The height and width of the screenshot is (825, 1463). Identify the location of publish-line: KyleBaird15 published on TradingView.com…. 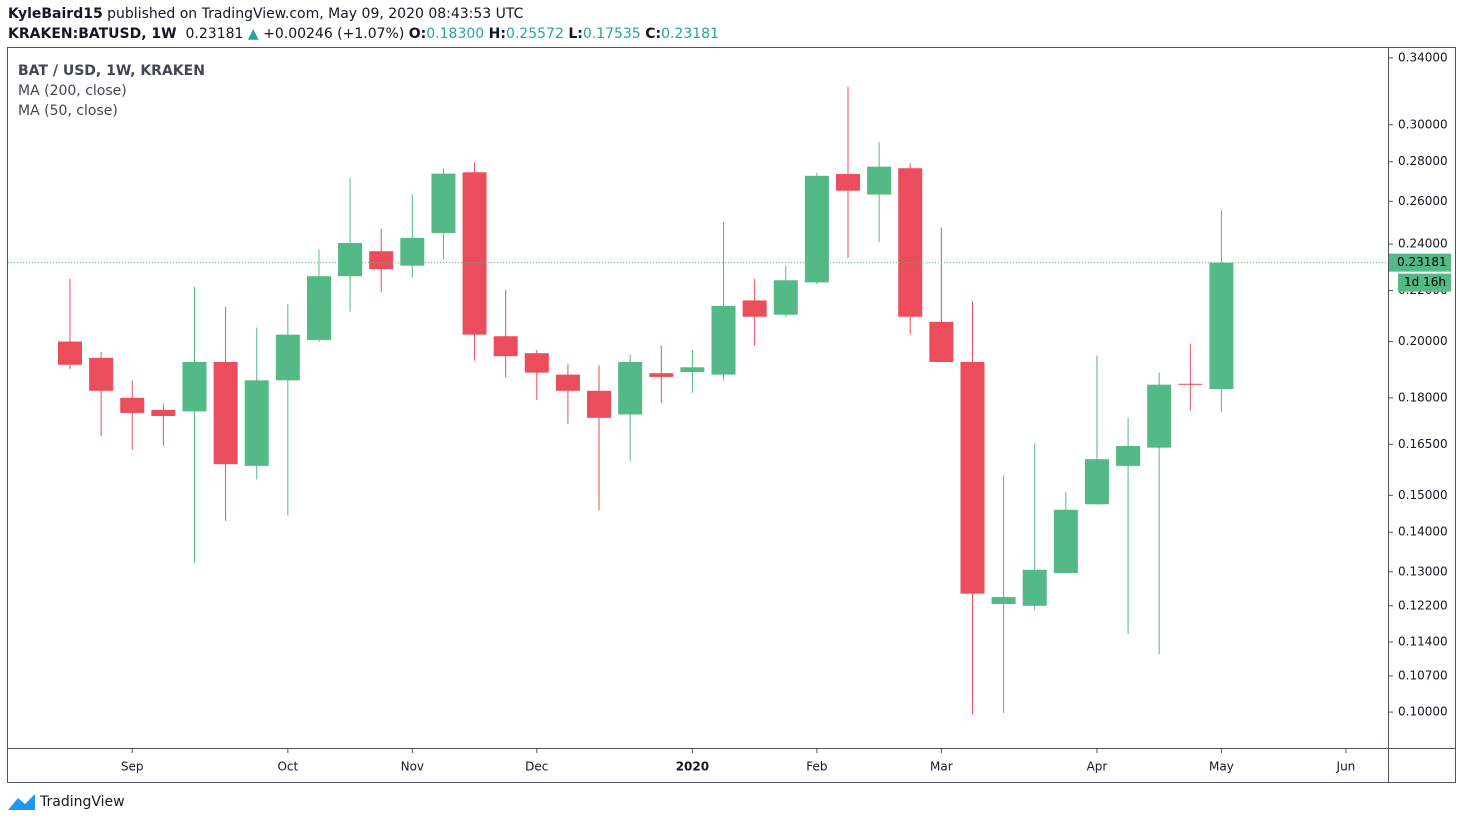
(265, 14).